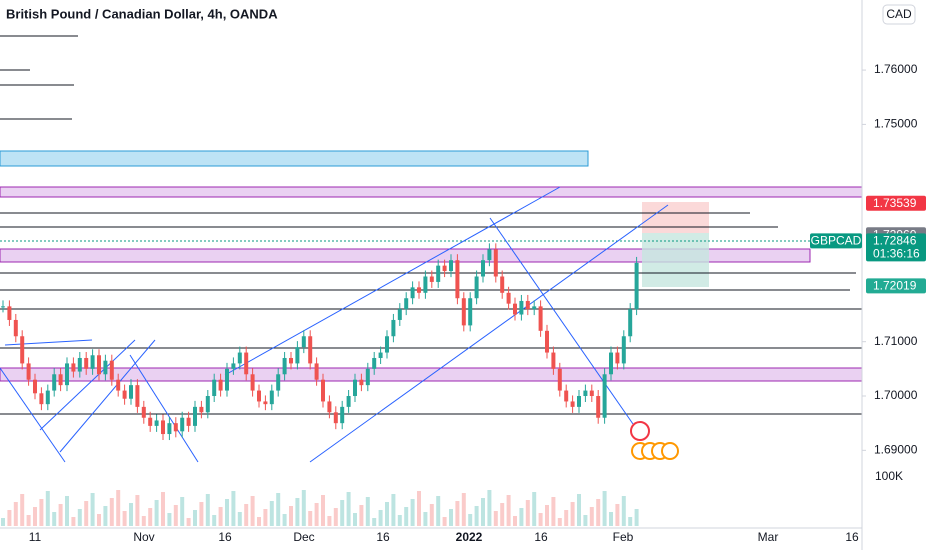 Image resolution: width=932 pixels, height=550 pixels. Describe the element at coordinates (896, 69) in the screenshot. I see `y-tick-label: 1.76000` at that location.